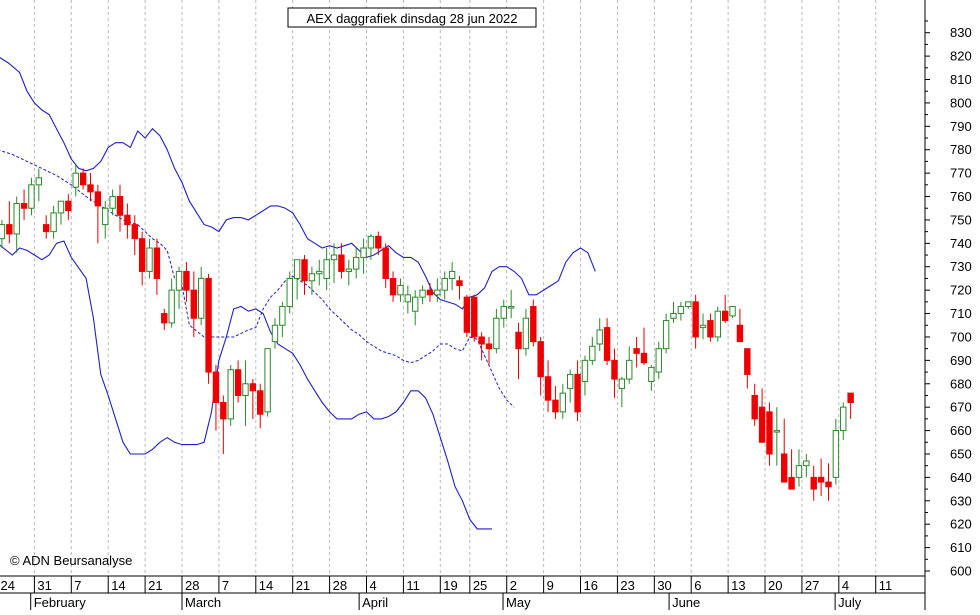 The height and width of the screenshot is (615, 980). I want to click on y-tick-label: 650, so click(961, 453).